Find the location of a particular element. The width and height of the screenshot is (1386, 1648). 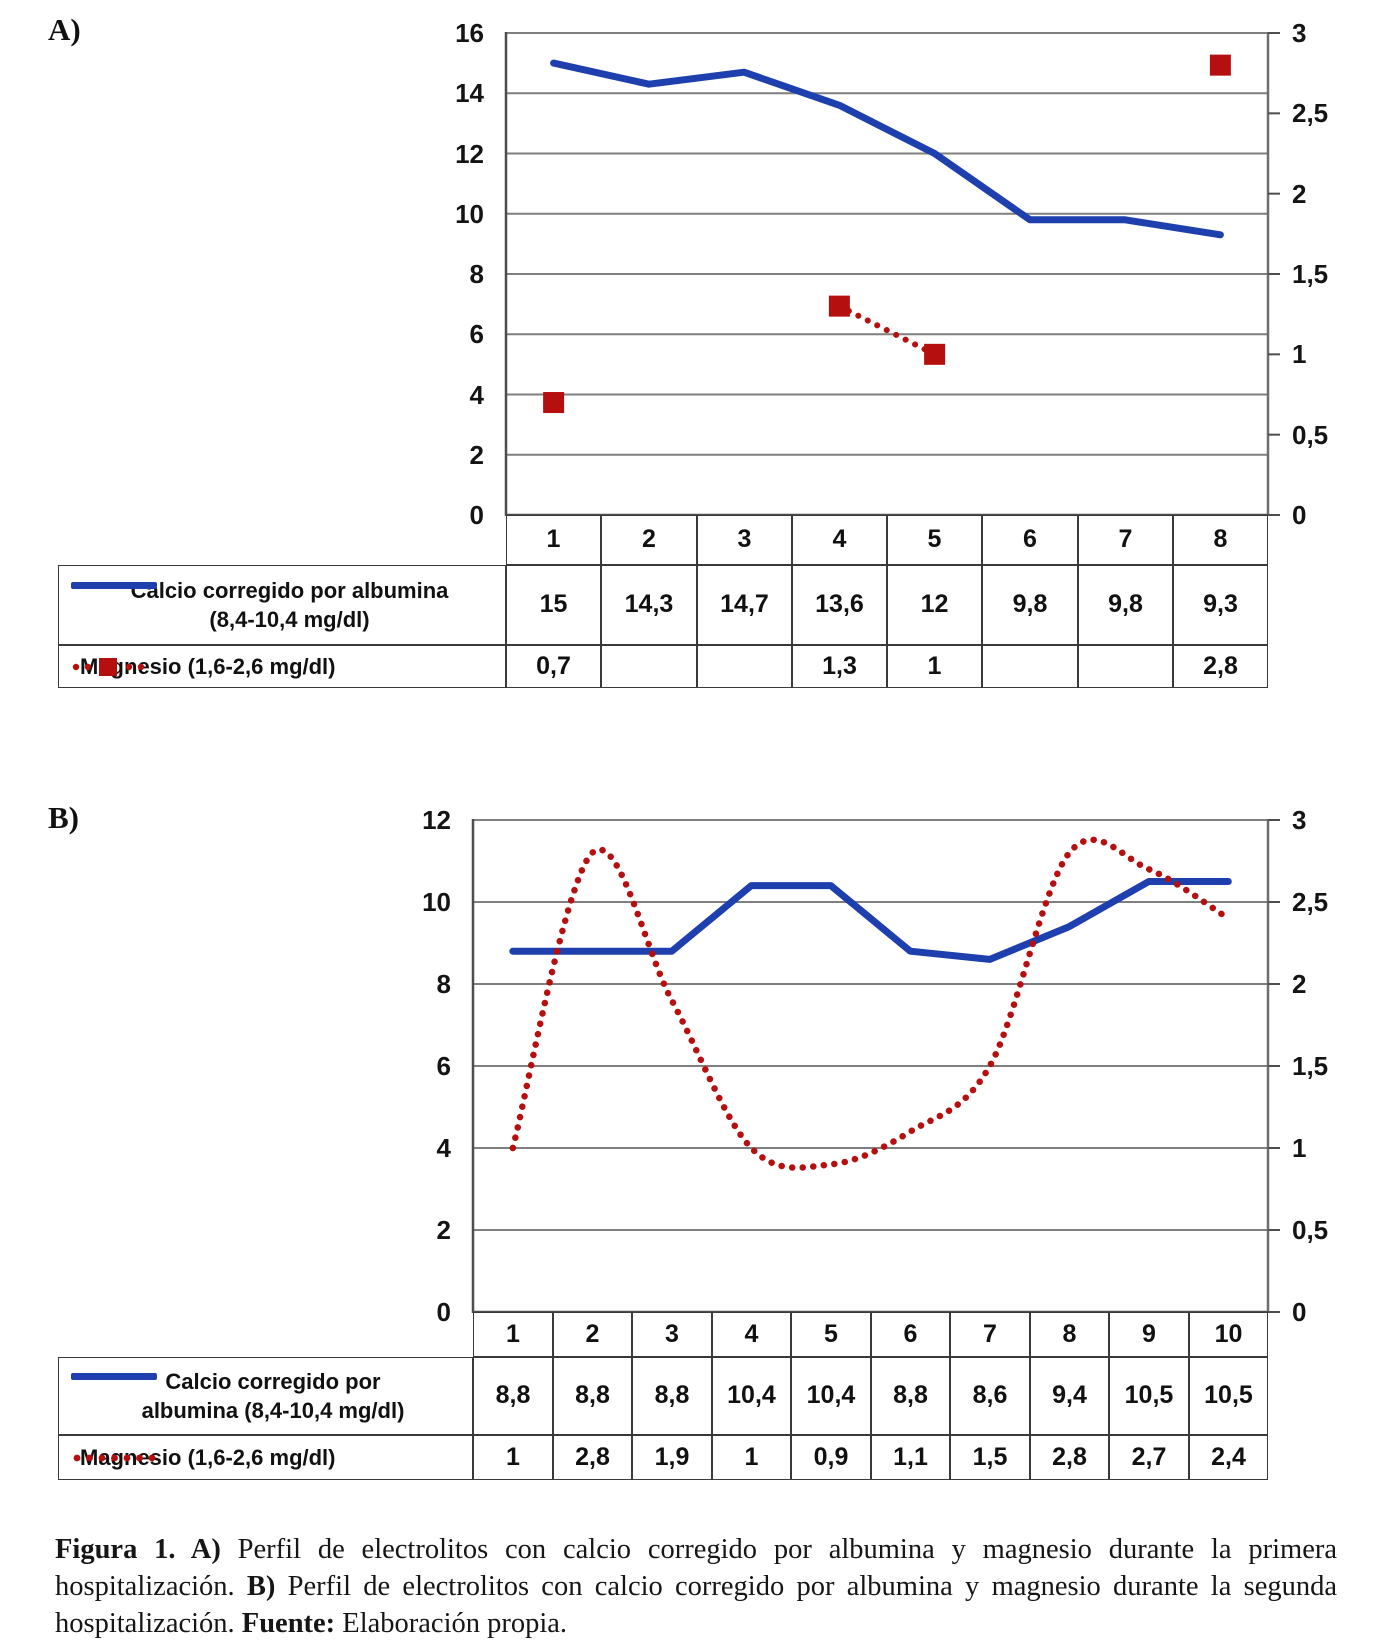

table-value-cell: 12 is located at coordinates (934, 605).